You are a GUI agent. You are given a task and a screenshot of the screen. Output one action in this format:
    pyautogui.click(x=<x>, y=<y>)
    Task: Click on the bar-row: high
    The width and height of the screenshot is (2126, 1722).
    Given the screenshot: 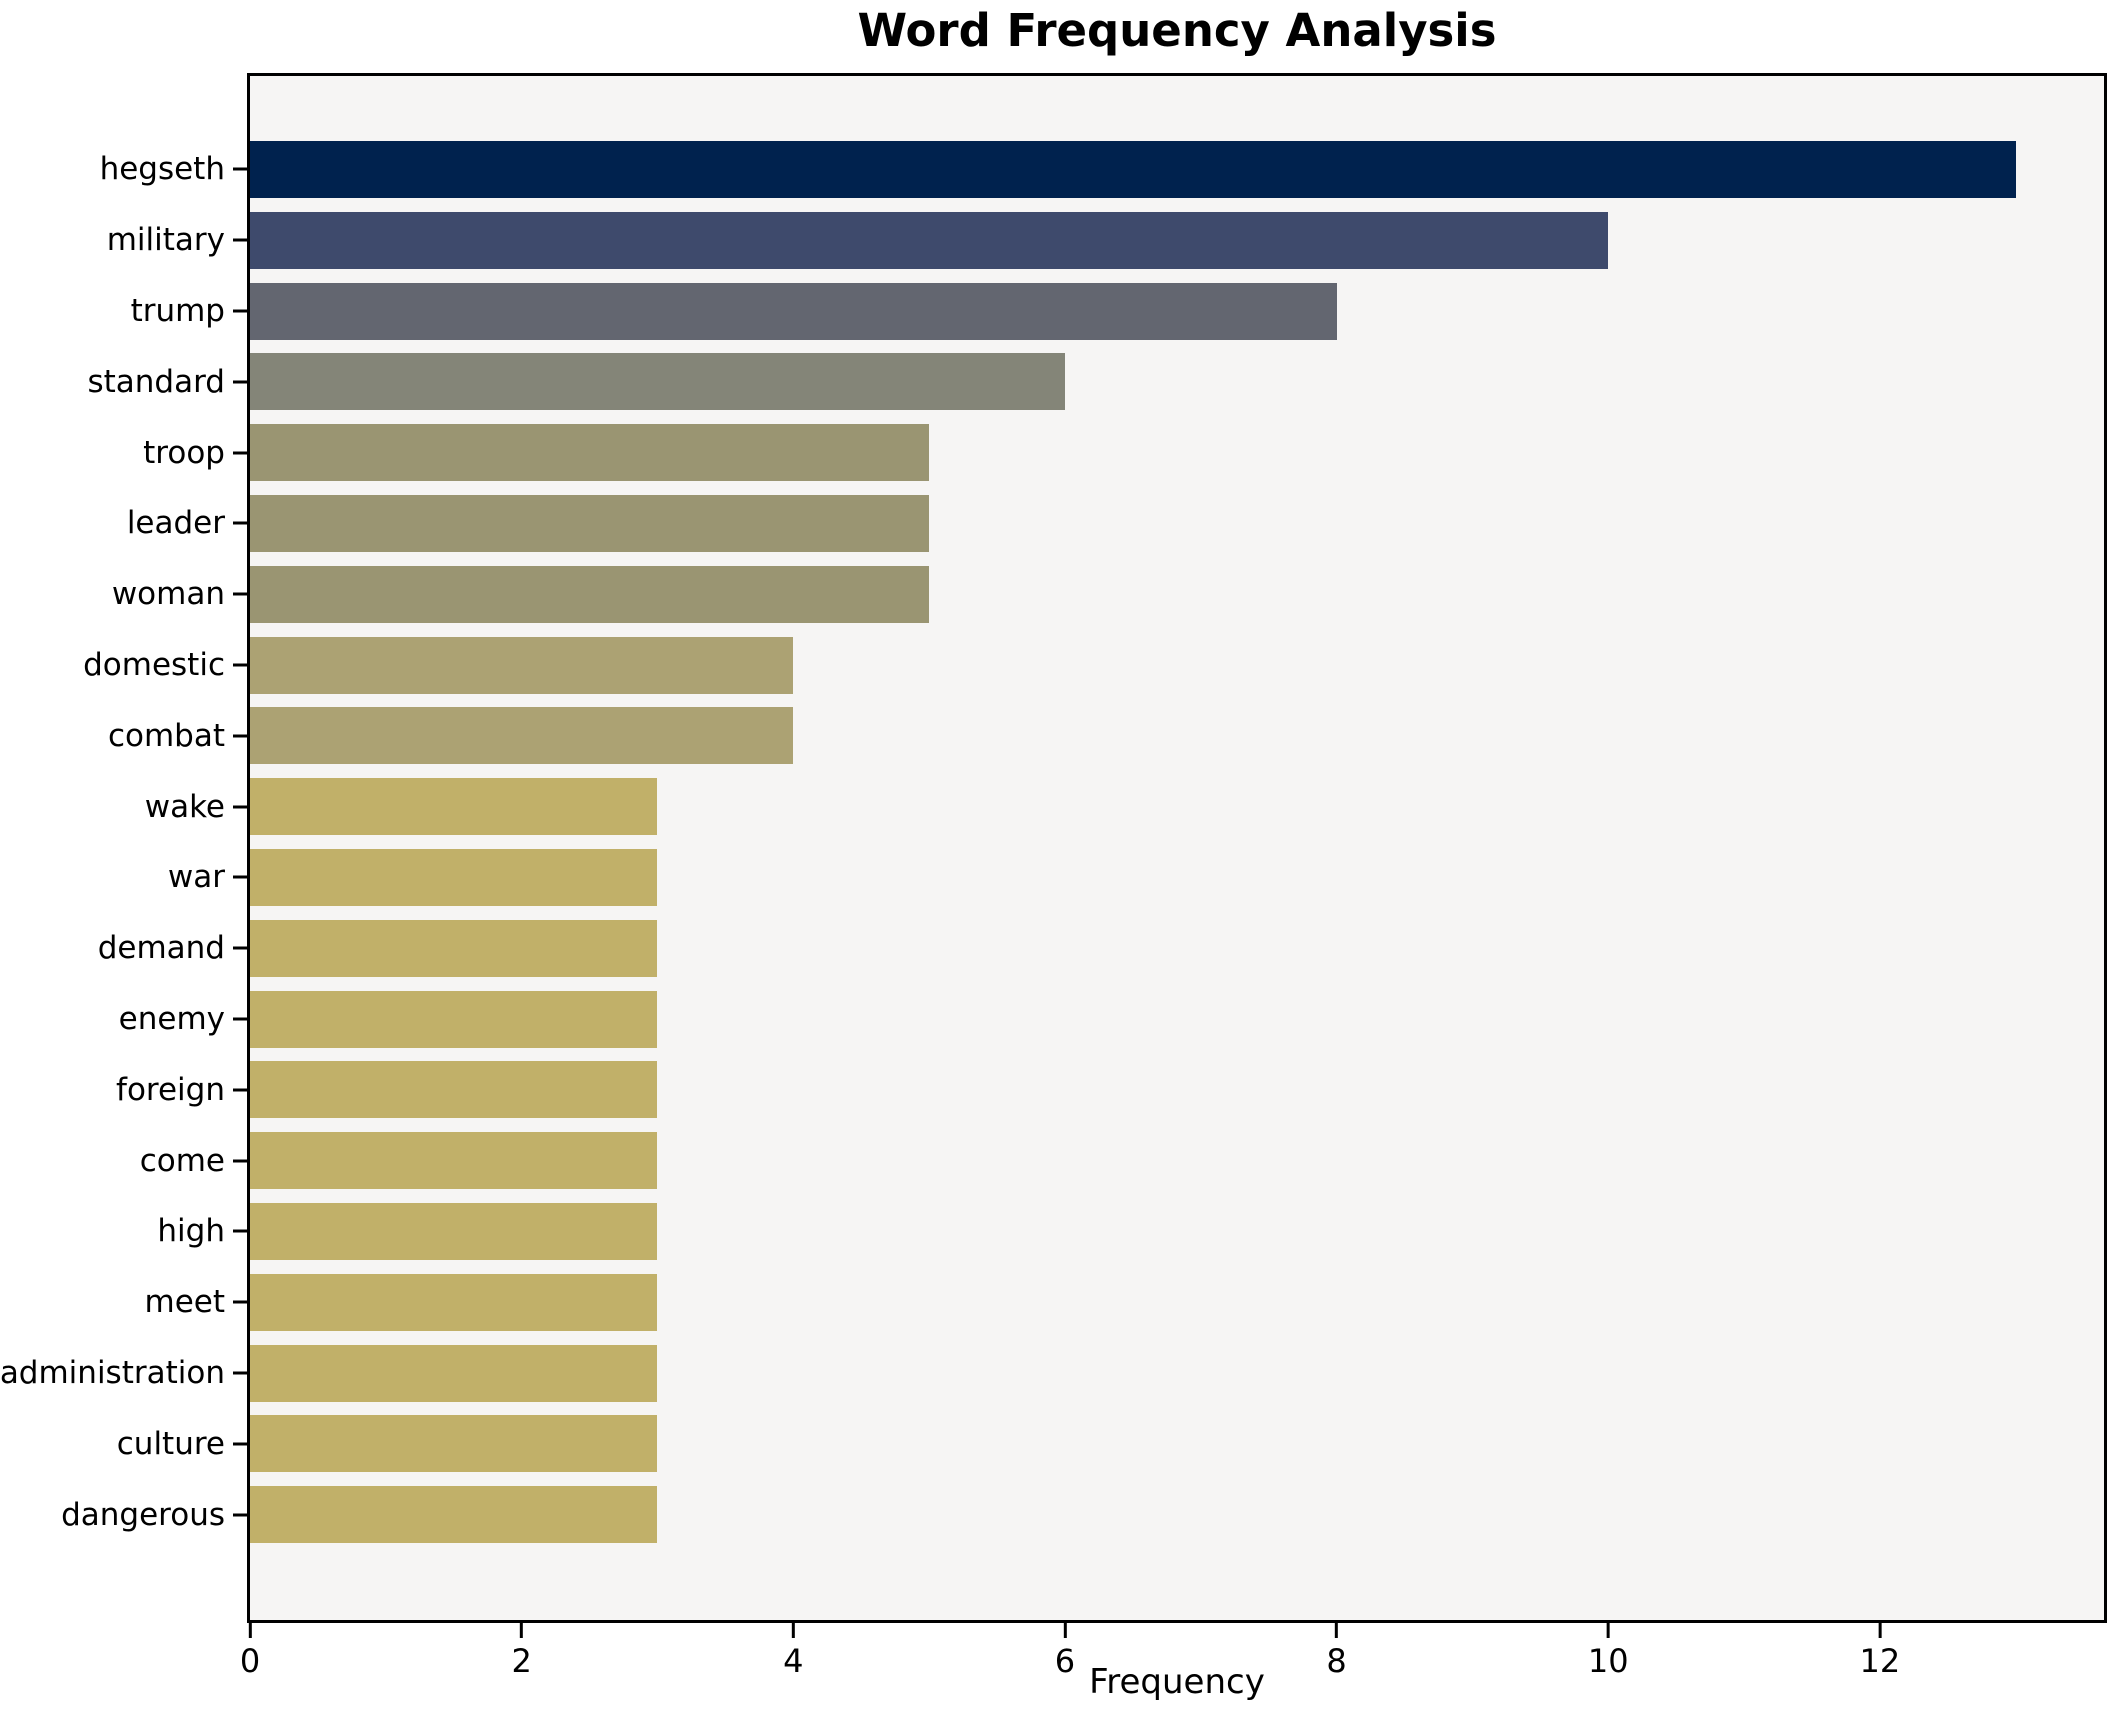 What is the action you would take?
    pyautogui.click(x=1130, y=1231)
    